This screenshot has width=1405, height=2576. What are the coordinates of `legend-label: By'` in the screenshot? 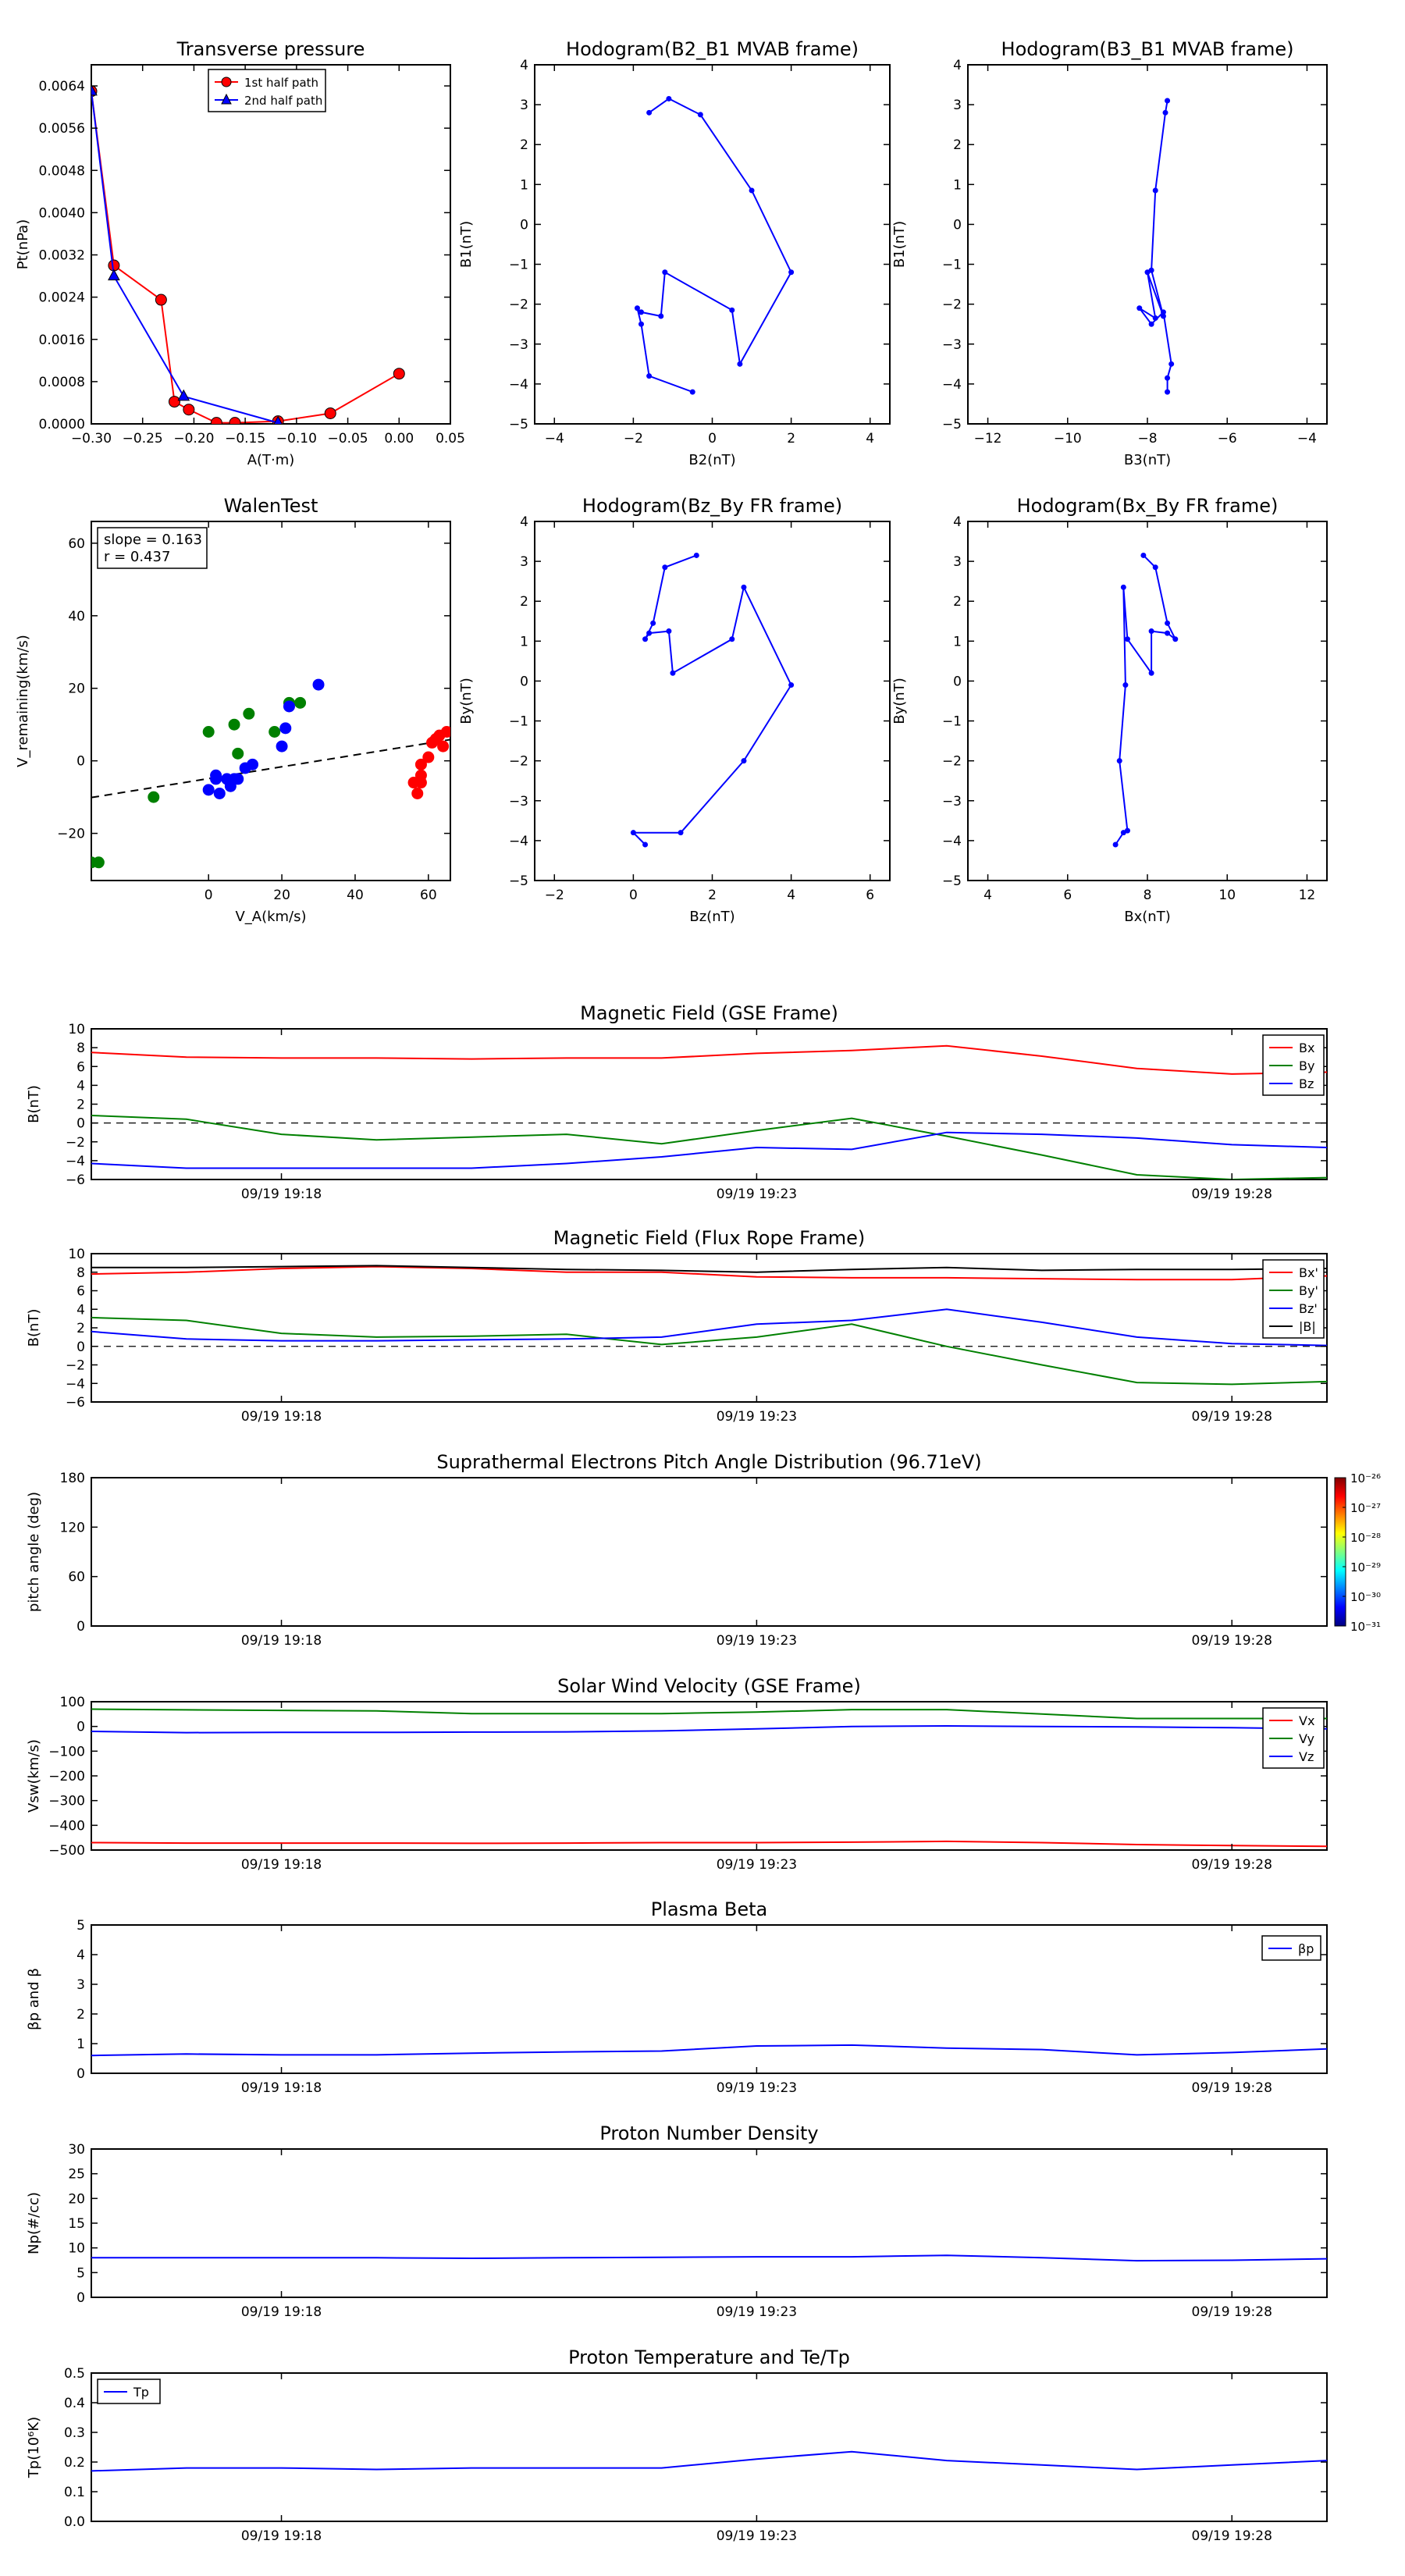 It's located at (1308, 1290).